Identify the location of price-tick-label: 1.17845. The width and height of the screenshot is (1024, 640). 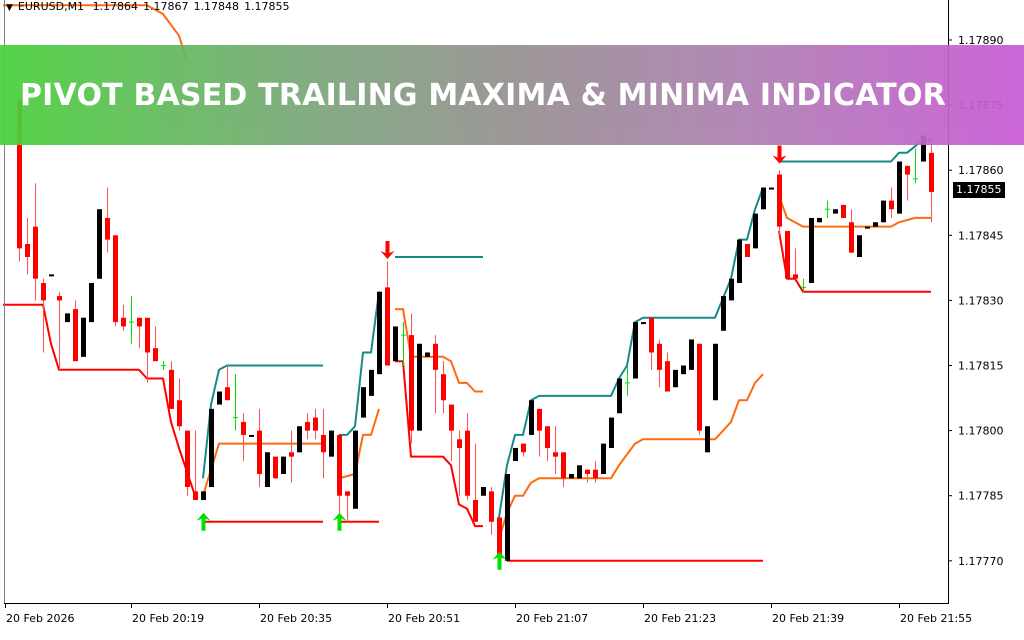
(981, 235).